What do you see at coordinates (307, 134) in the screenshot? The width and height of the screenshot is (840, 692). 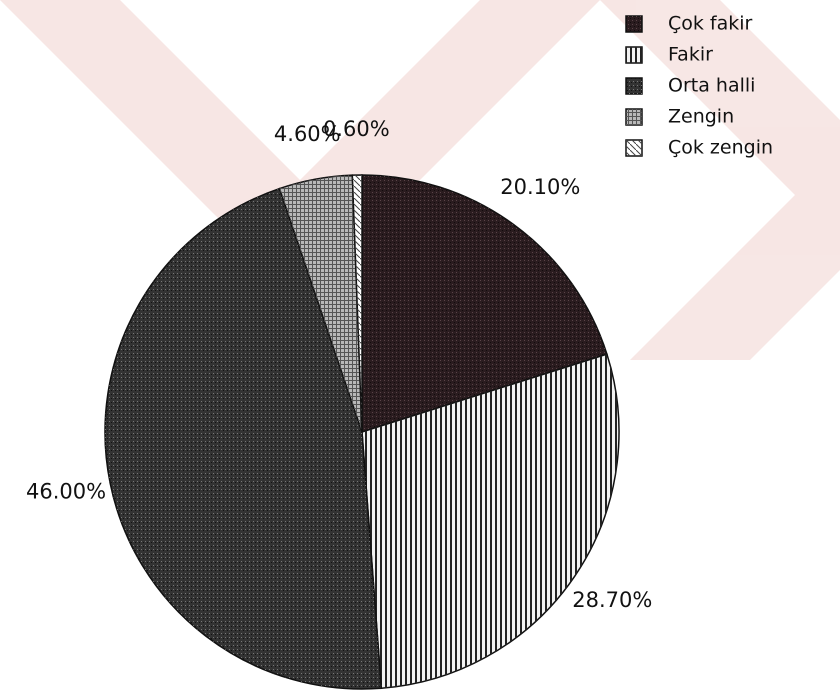 I see `data-label: 4.60%` at bounding box center [307, 134].